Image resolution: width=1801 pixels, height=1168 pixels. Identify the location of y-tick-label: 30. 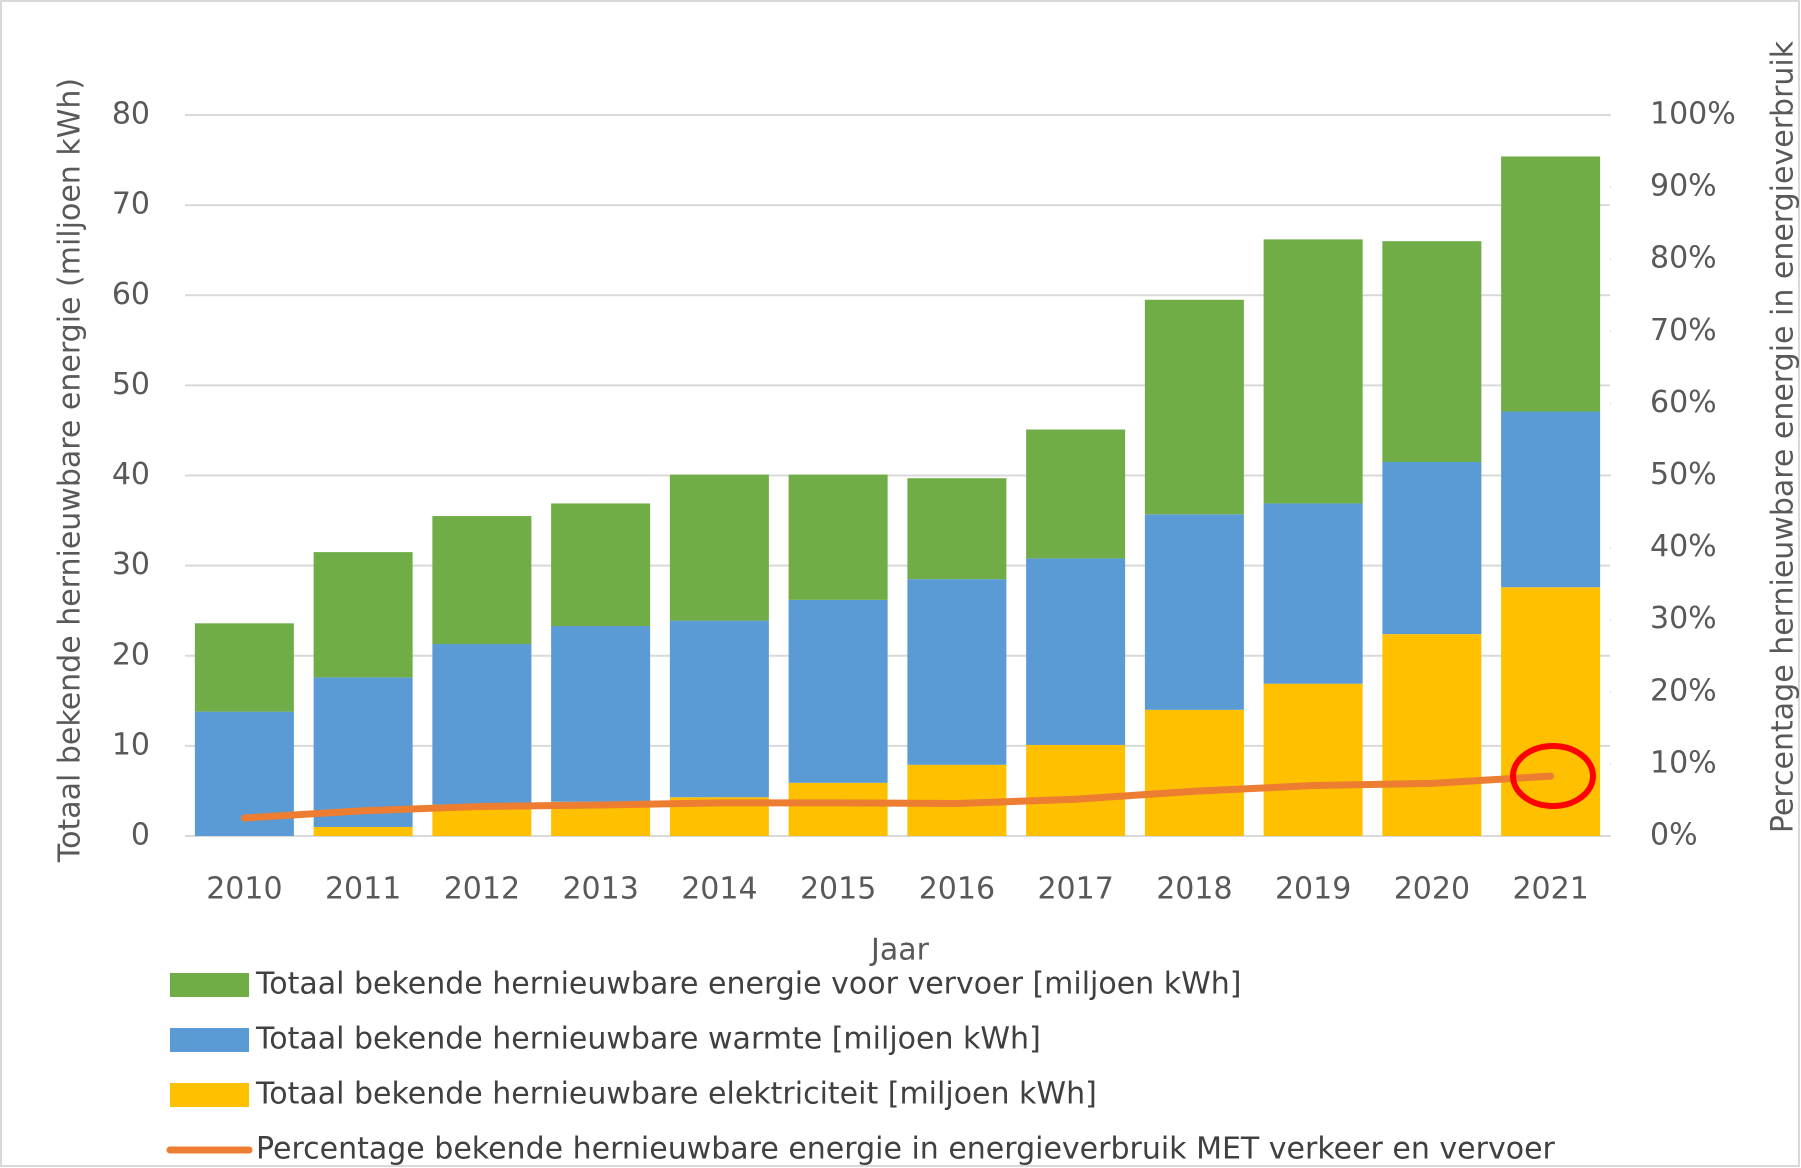
(131, 564).